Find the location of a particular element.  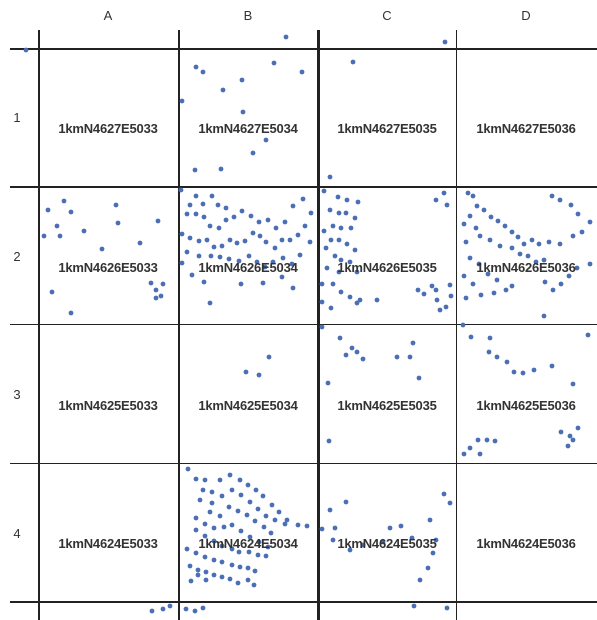

cell-label-c2: 1kmN4626E5035 is located at coordinates (387, 267).